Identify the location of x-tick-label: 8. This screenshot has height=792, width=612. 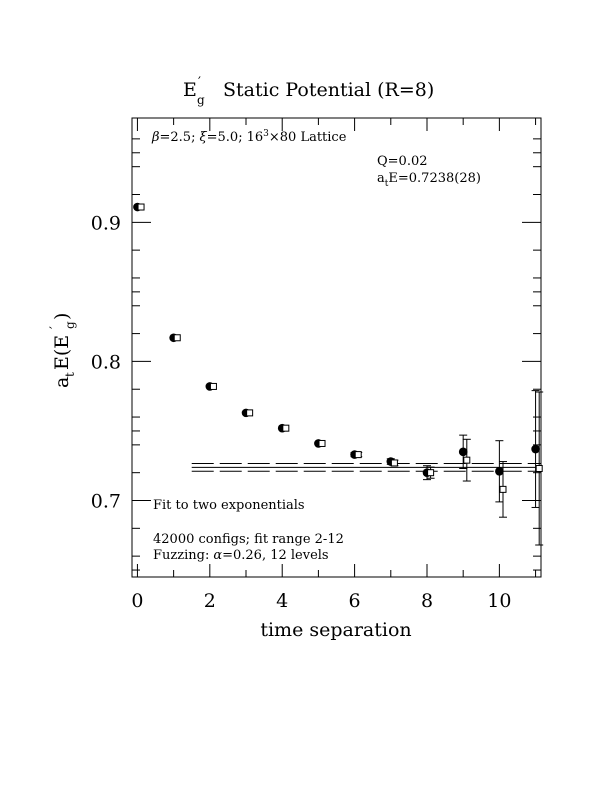
(427, 601).